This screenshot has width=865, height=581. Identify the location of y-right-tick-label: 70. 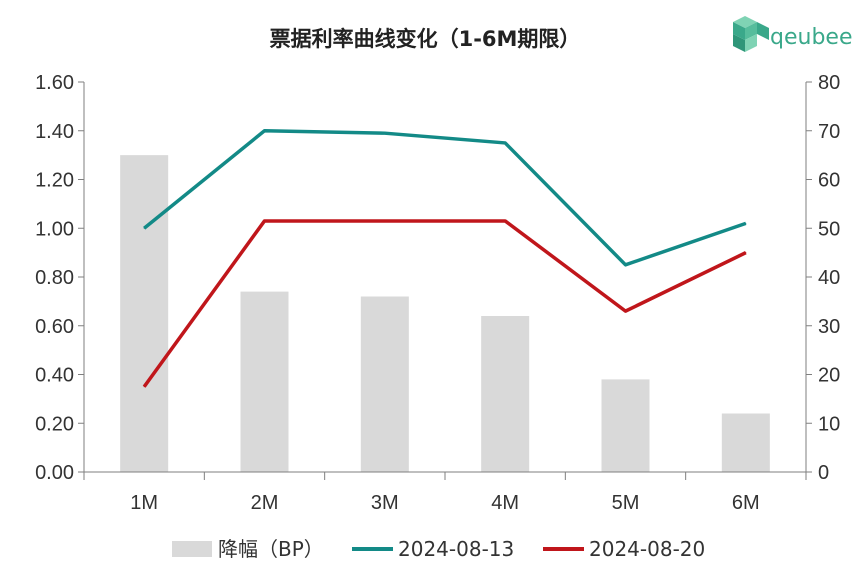
(829, 132).